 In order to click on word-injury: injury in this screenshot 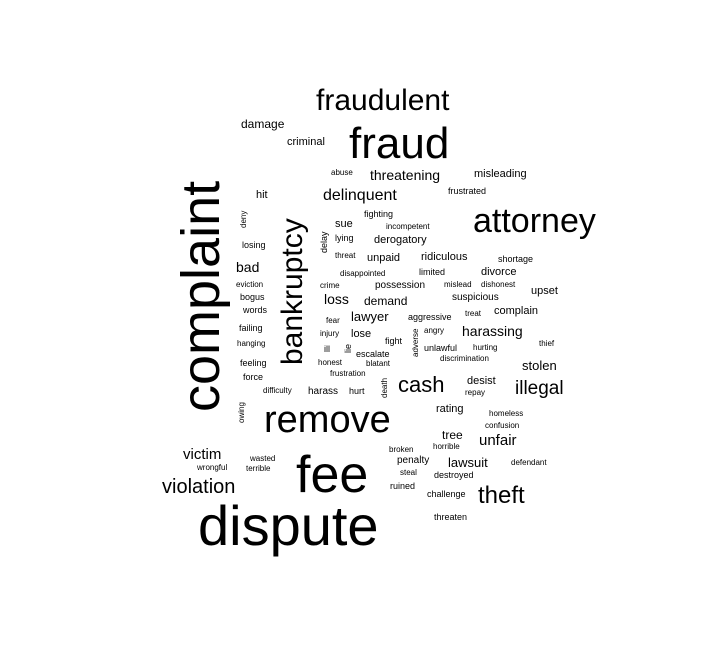, I will do `click(330, 333)`.